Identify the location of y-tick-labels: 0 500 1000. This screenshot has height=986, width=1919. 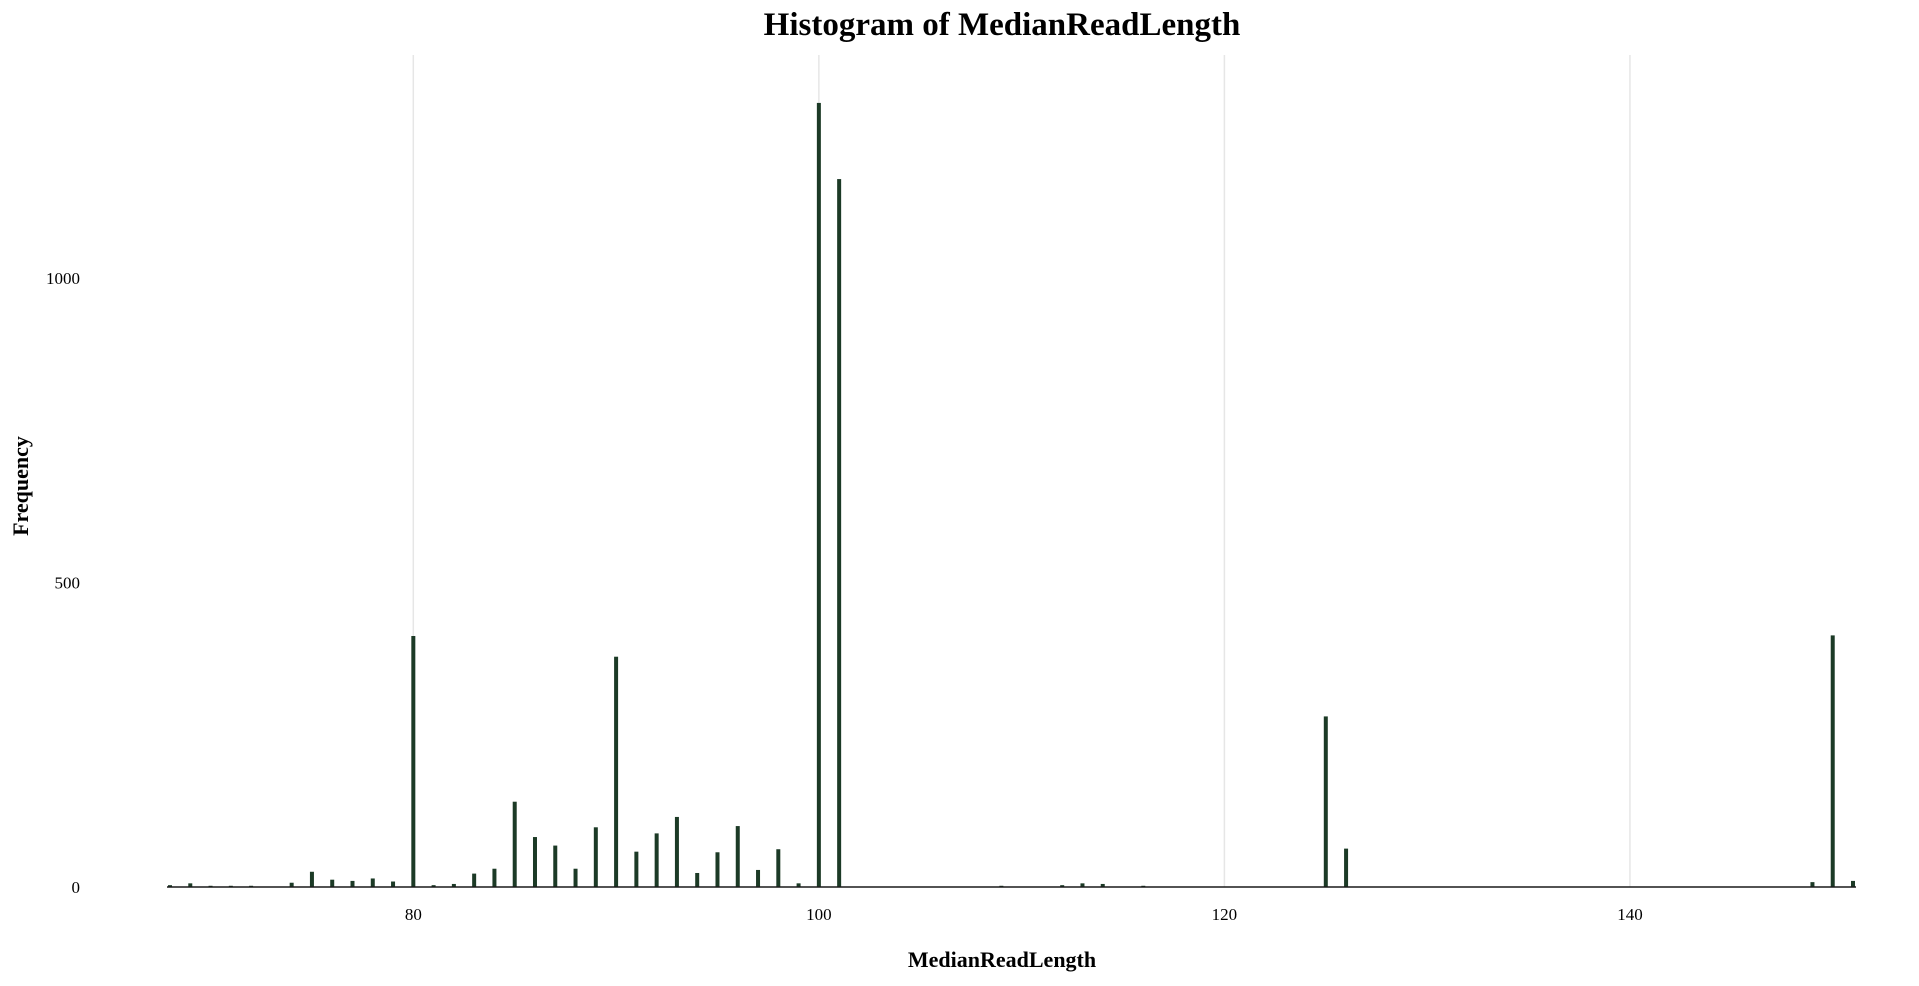
(63, 583).